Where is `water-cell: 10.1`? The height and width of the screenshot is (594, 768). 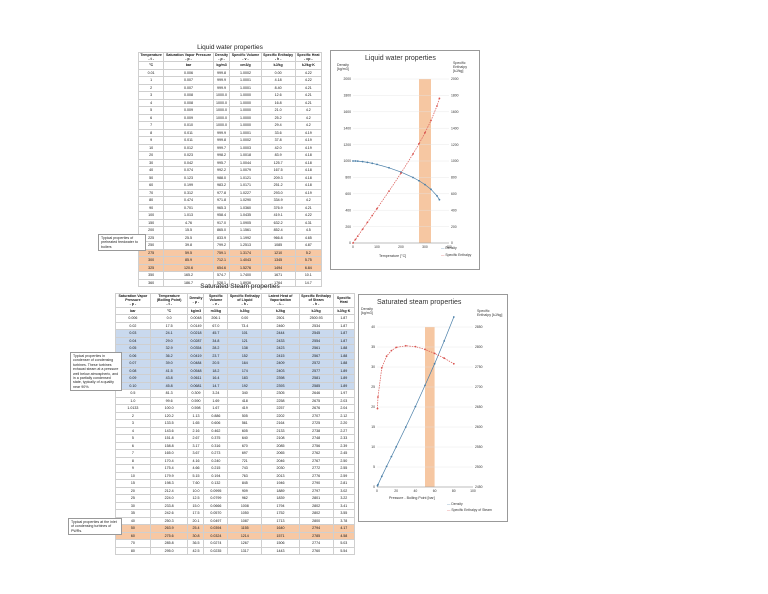 water-cell: 10.1 is located at coordinates (308, 275).